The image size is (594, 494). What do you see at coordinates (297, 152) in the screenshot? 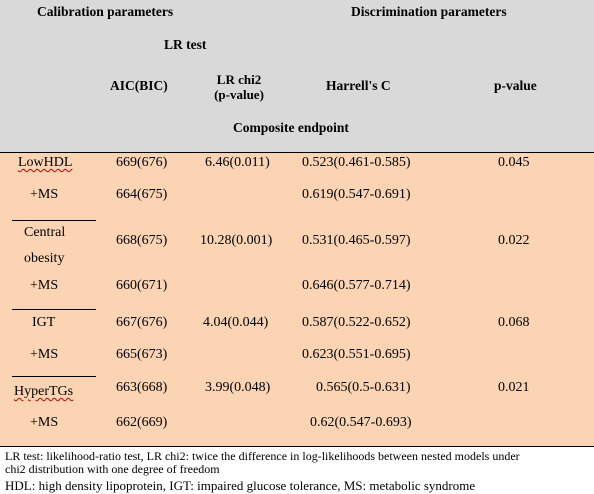
I see `header-bottom-rule` at bounding box center [297, 152].